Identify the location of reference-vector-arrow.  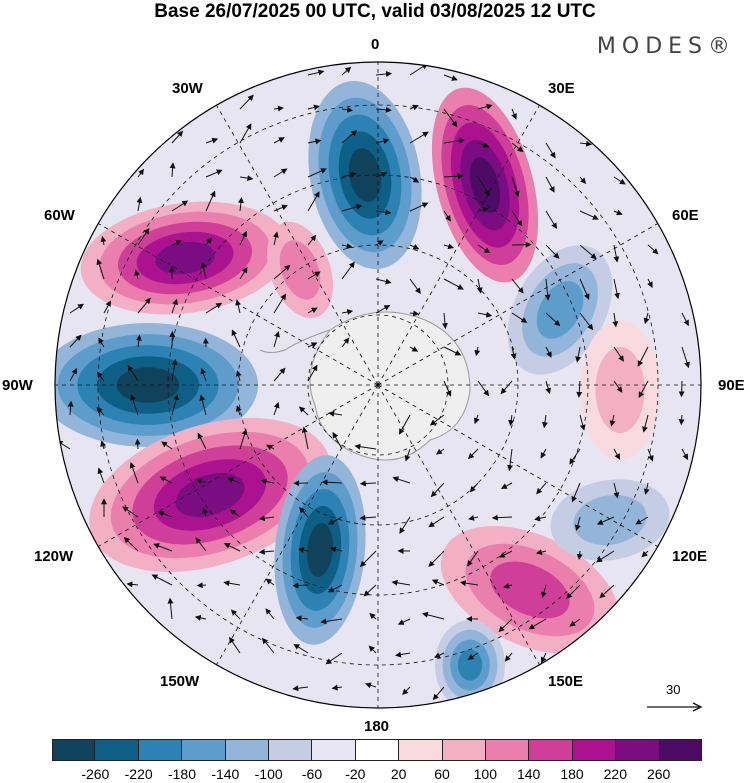
(675, 707).